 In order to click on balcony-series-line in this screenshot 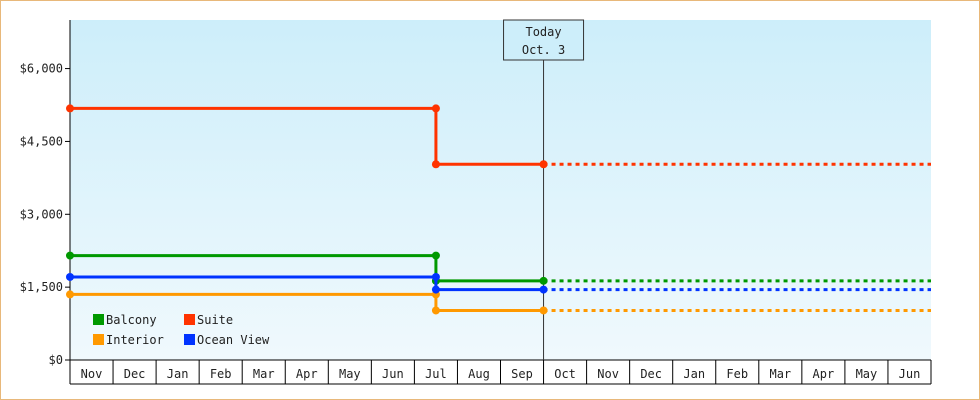, I will do `click(307, 268)`.